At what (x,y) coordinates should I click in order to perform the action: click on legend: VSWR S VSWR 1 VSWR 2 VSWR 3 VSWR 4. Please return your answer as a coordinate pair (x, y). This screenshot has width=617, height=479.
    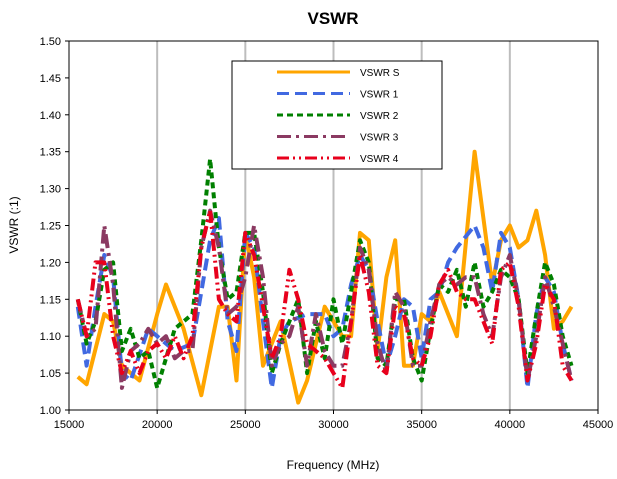
    Looking at the image, I should click on (337, 115).